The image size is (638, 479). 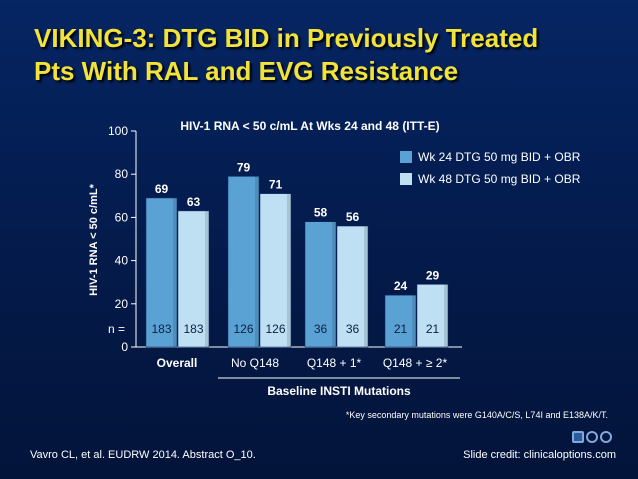 What do you see at coordinates (401, 286) in the screenshot?
I see `bar-value-label: 24` at bounding box center [401, 286].